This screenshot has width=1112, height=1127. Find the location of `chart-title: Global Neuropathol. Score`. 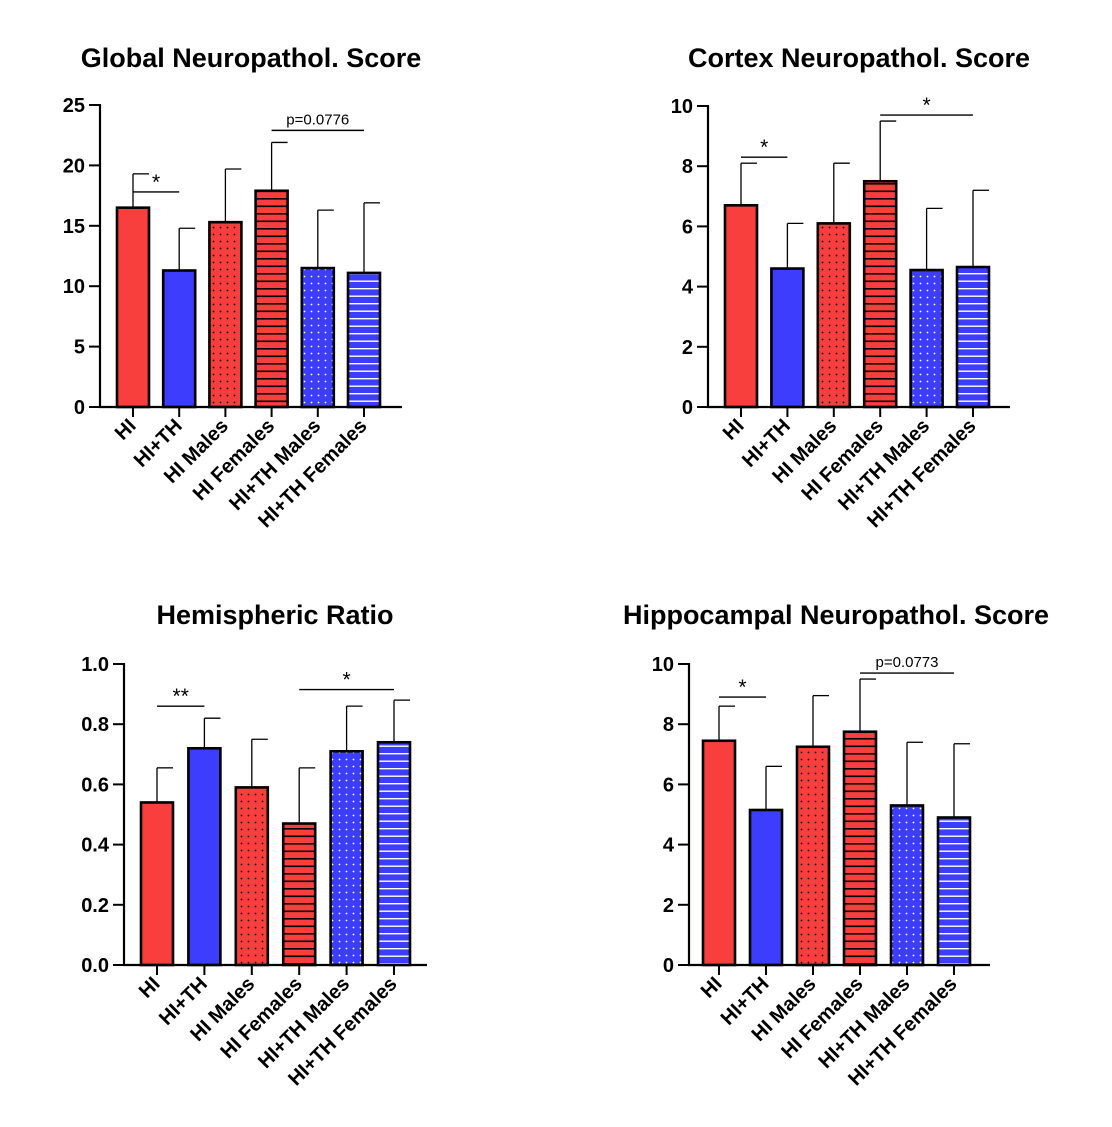

chart-title: Global Neuropathol. Score is located at coordinates (251, 58).